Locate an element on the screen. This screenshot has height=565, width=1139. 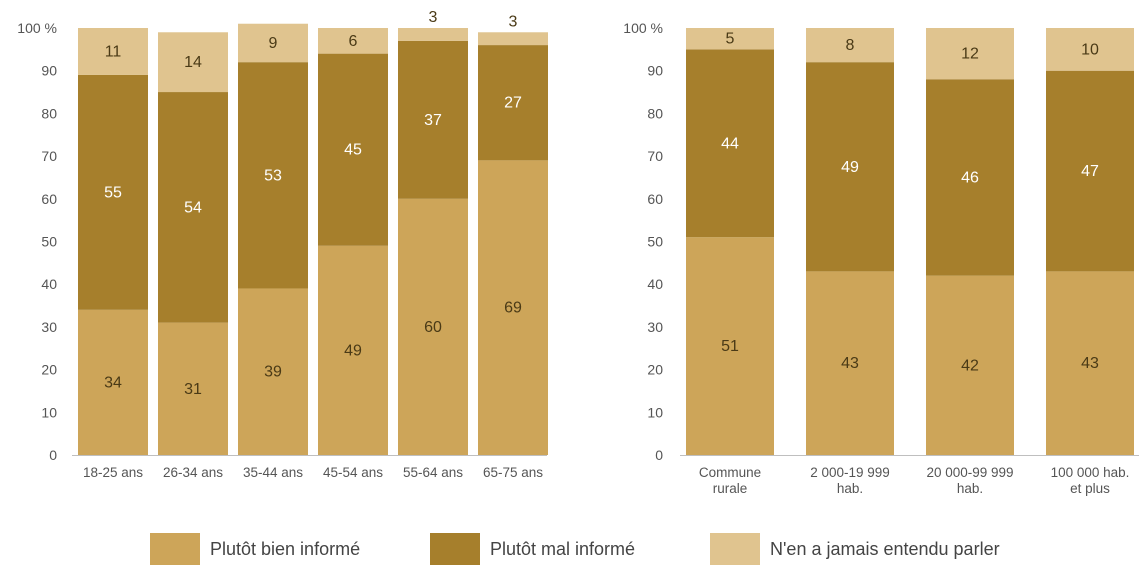
data-label: 60 is located at coordinates (433, 327).